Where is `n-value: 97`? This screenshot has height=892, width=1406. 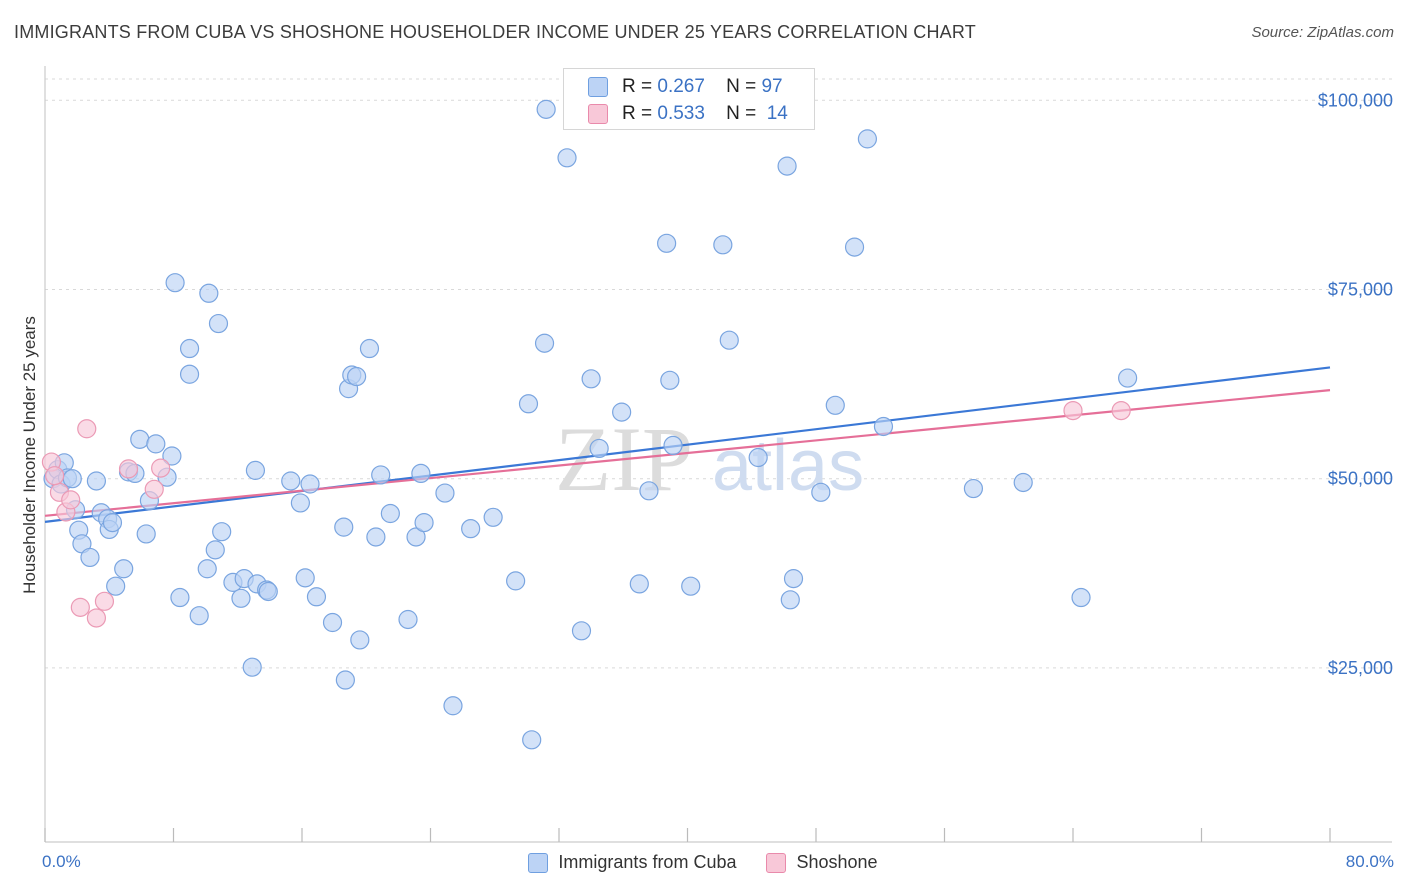
n-value: 97 is located at coordinates (772, 86).